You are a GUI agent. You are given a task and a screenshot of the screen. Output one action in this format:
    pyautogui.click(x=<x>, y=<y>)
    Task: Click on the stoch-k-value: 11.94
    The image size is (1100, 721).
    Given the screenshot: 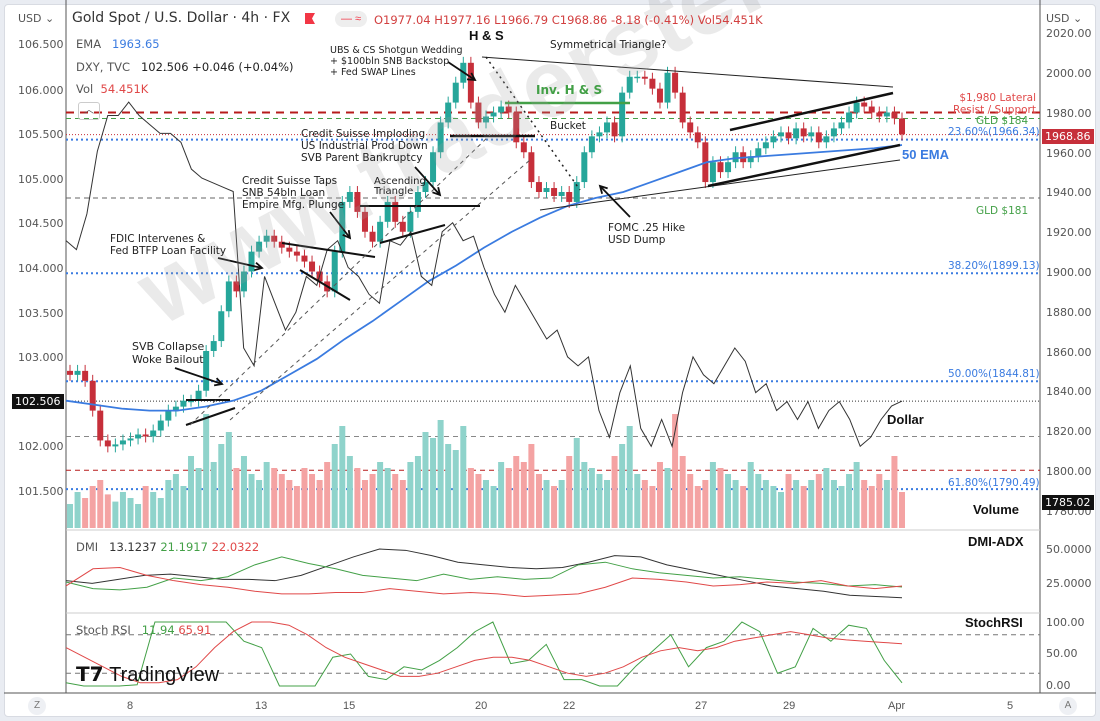 What is the action you would take?
    pyautogui.click(x=158, y=630)
    